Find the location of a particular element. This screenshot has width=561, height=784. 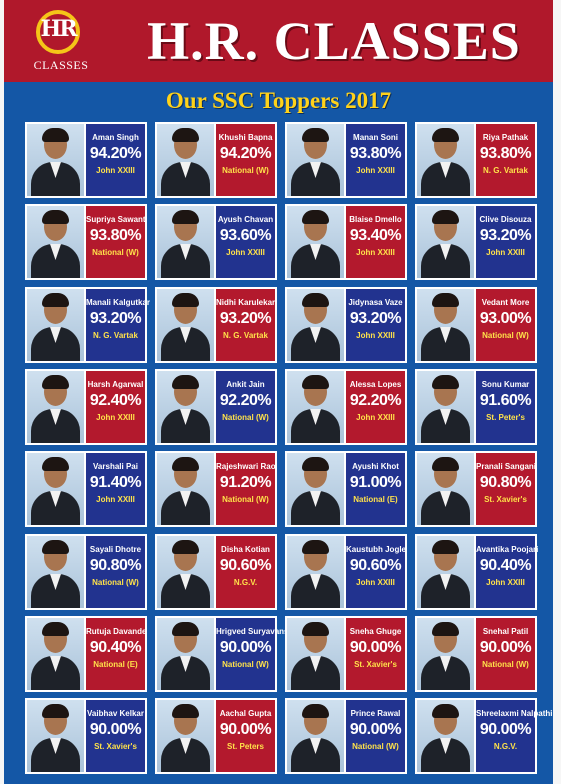

topper-info-panel: Hrigved Suryavanshi 90.00% National (W) is located at coordinates (256, 654).